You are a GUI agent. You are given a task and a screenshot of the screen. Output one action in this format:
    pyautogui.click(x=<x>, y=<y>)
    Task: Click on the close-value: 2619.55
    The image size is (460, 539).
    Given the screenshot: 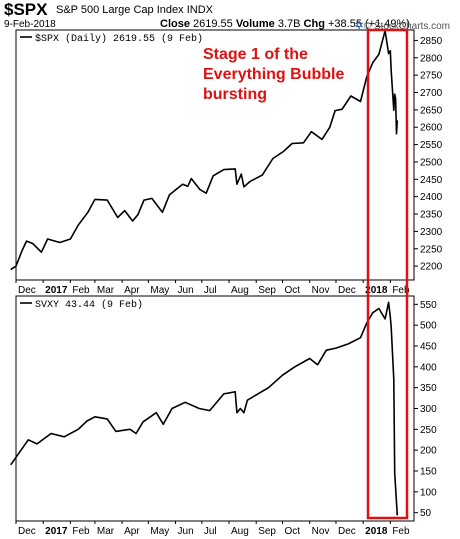 What is the action you would take?
    pyautogui.click(x=213, y=24)
    